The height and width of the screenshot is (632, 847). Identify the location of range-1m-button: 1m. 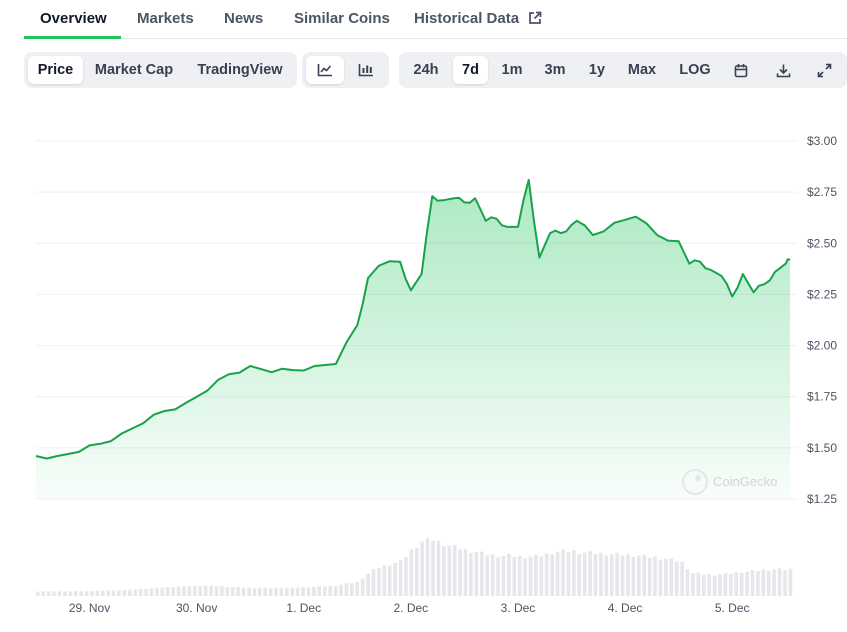
(512, 70).